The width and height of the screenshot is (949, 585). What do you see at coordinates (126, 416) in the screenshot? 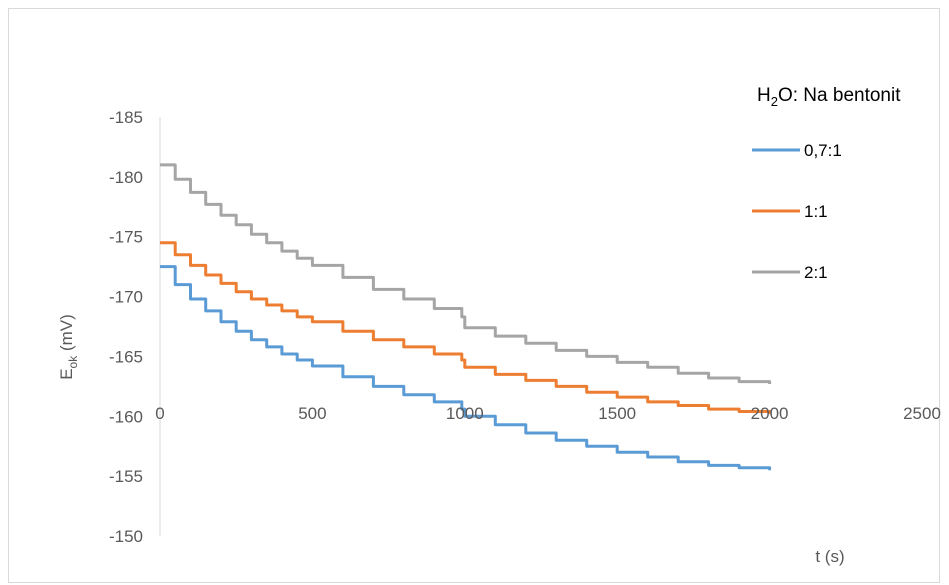
I see `y-tick-label: -160` at bounding box center [126, 416].